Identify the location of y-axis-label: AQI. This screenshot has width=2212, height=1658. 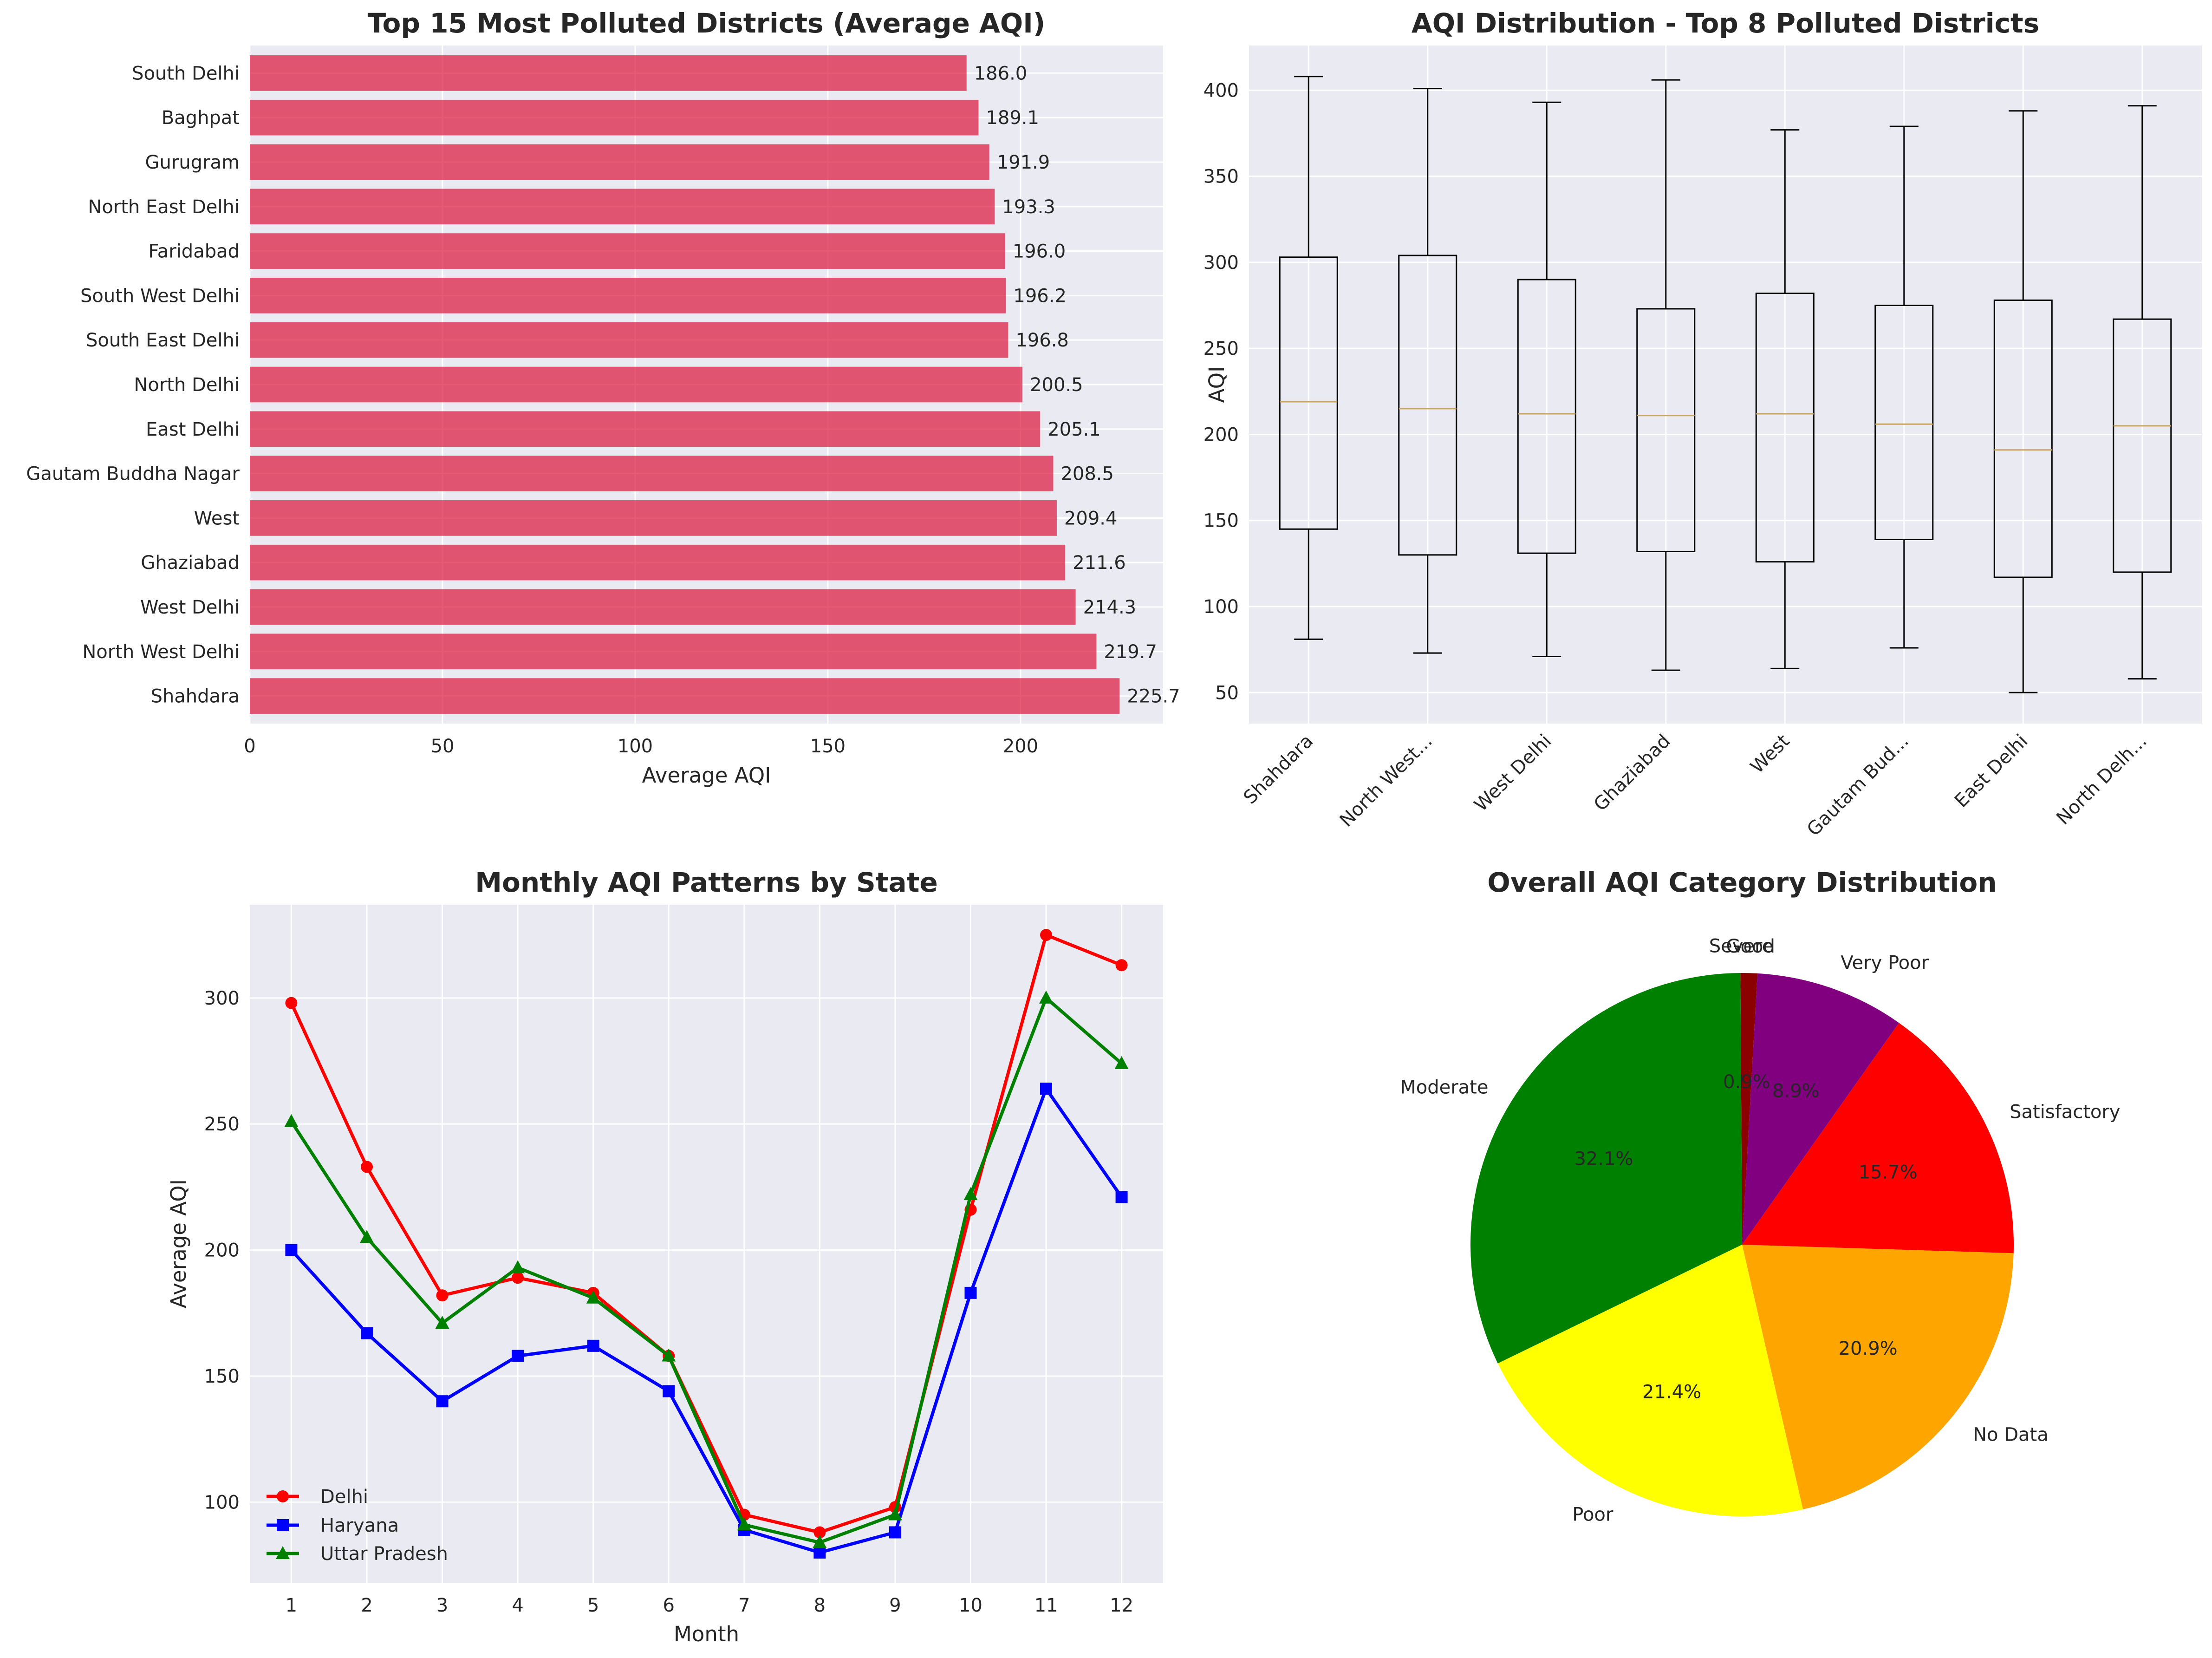
(1216, 384).